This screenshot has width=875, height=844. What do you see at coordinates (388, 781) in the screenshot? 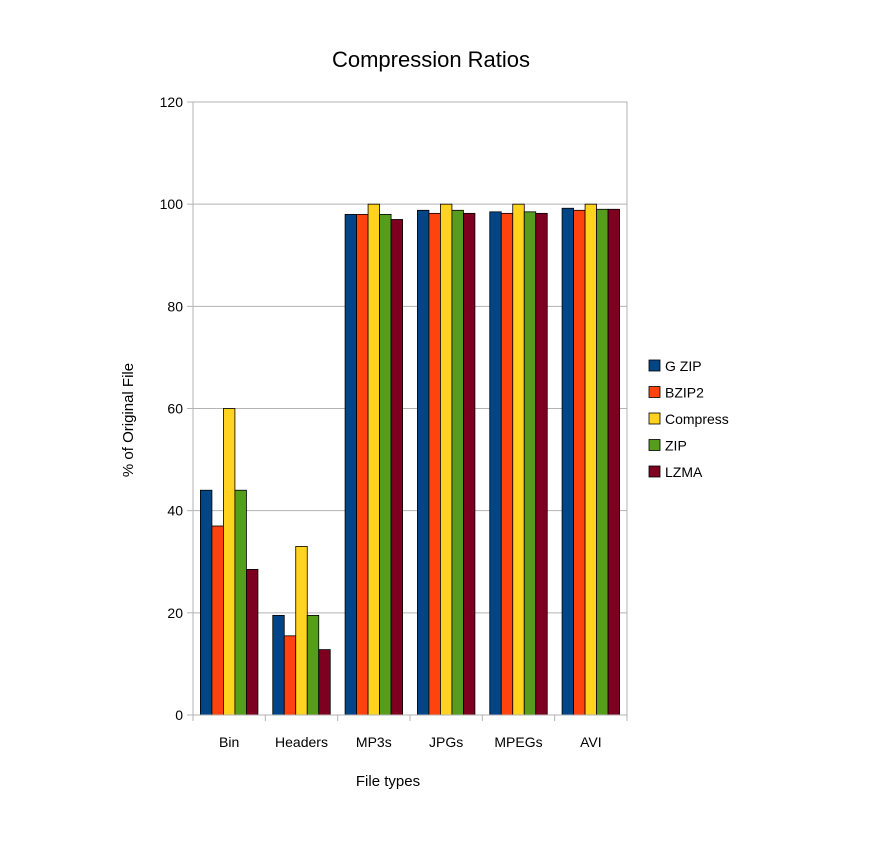
I see `x-axis-label: File types` at bounding box center [388, 781].